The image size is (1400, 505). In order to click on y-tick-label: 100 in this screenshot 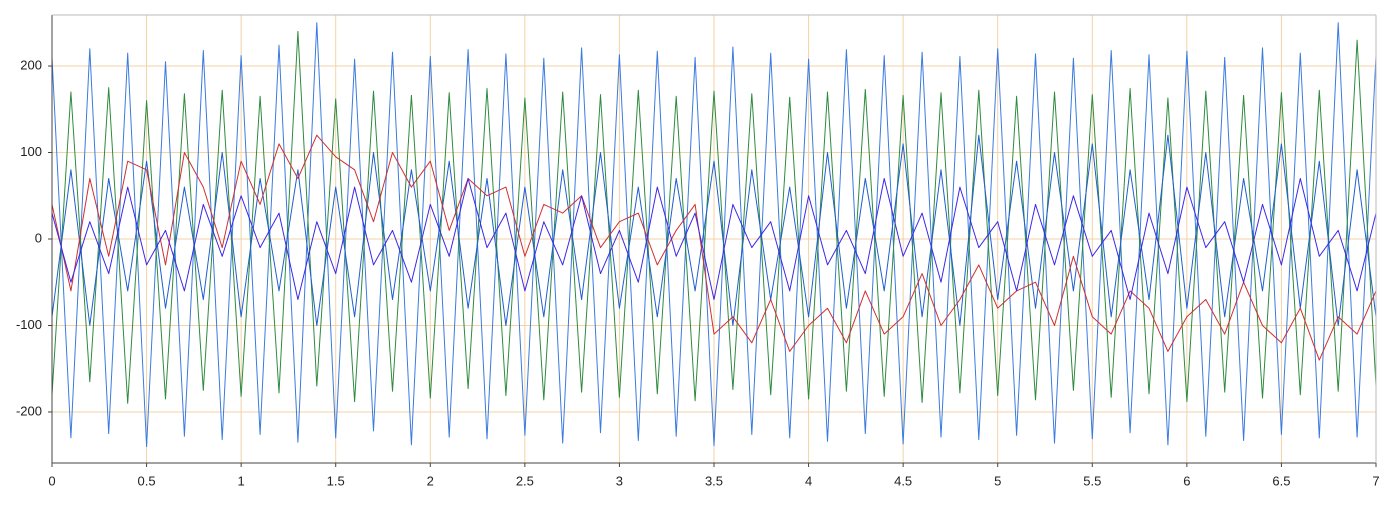, I will do `click(31, 151)`.